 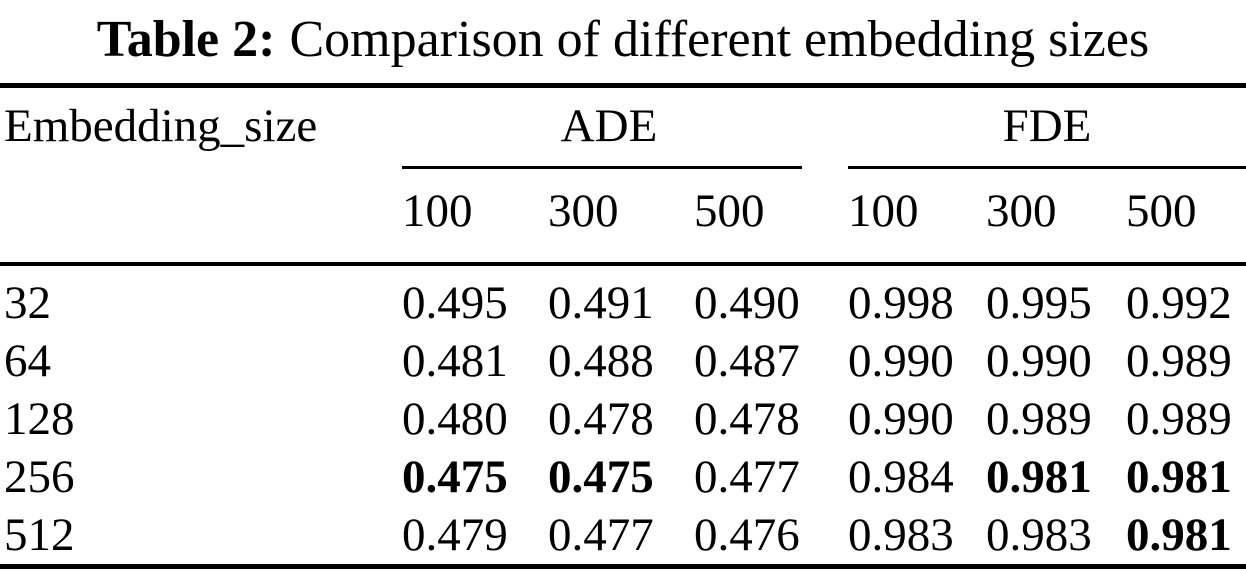 What do you see at coordinates (27, 361) in the screenshot?
I see `row-label: 64` at bounding box center [27, 361].